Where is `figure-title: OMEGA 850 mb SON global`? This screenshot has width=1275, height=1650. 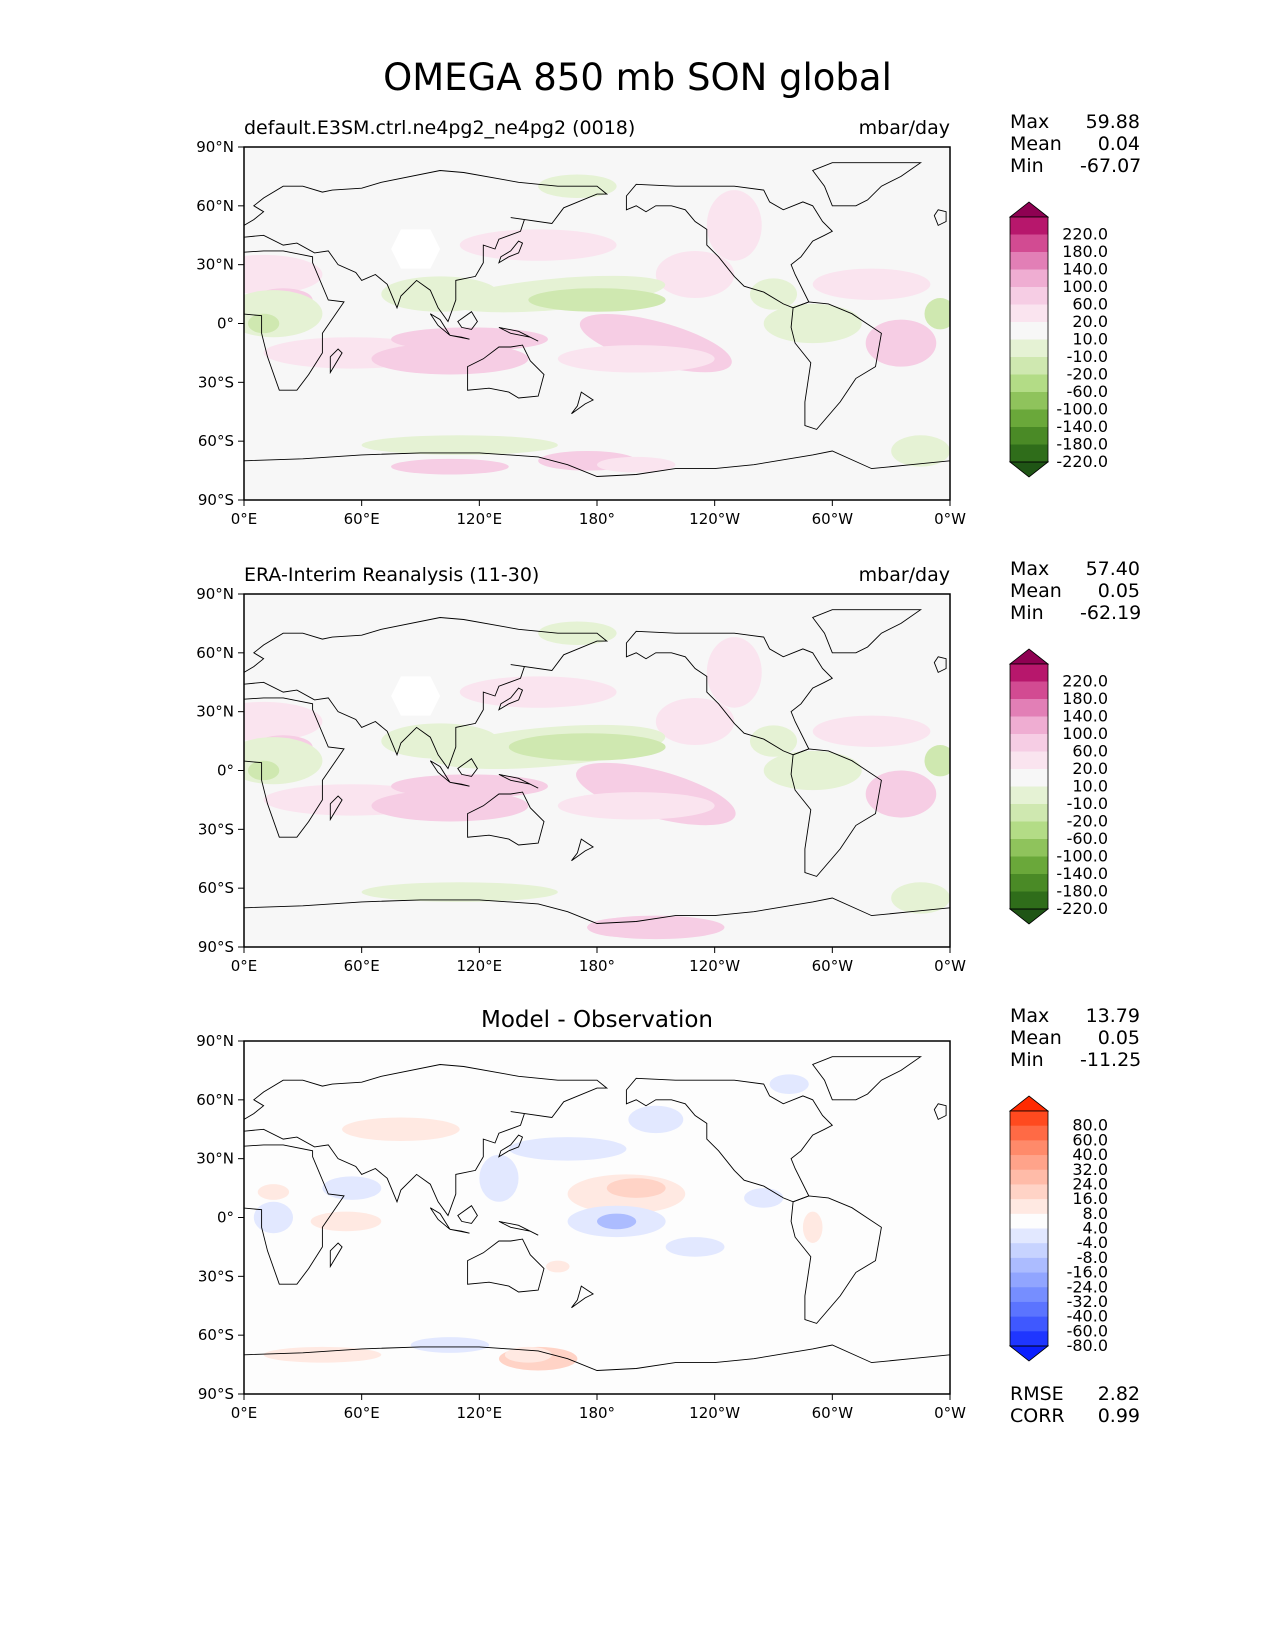 figure-title: OMEGA 850 mb SON global is located at coordinates (637, 77).